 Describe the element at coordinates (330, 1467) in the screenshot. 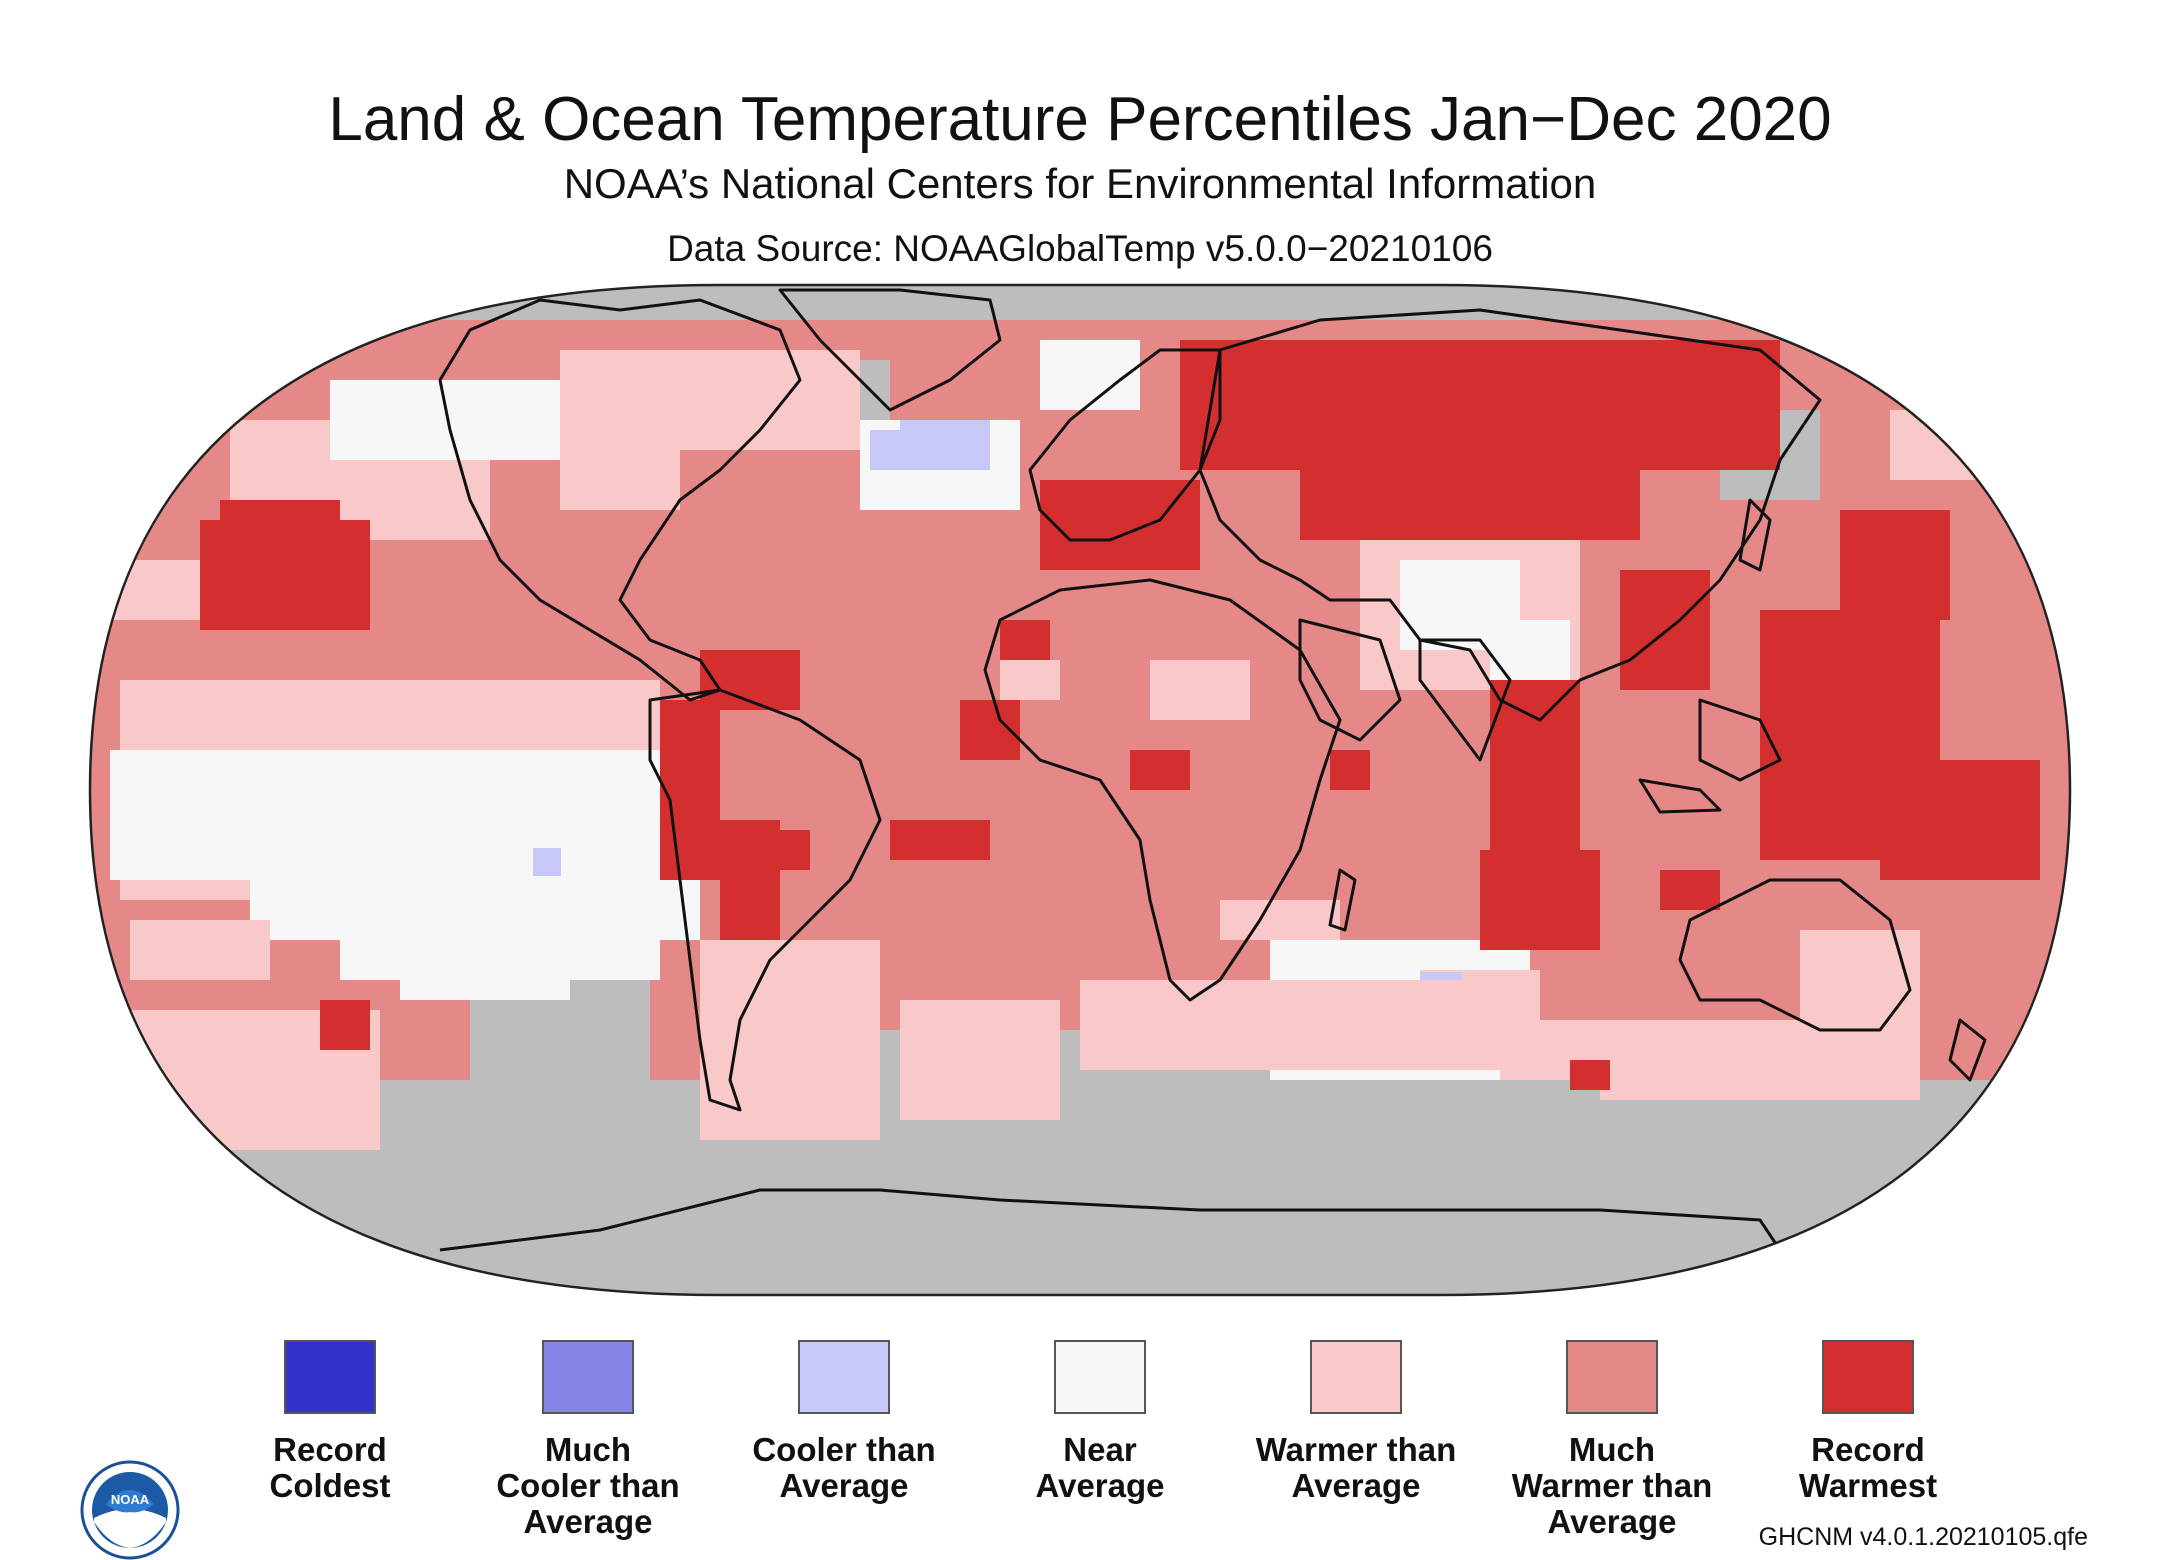

I see `legend-label: Record Coldest` at that location.